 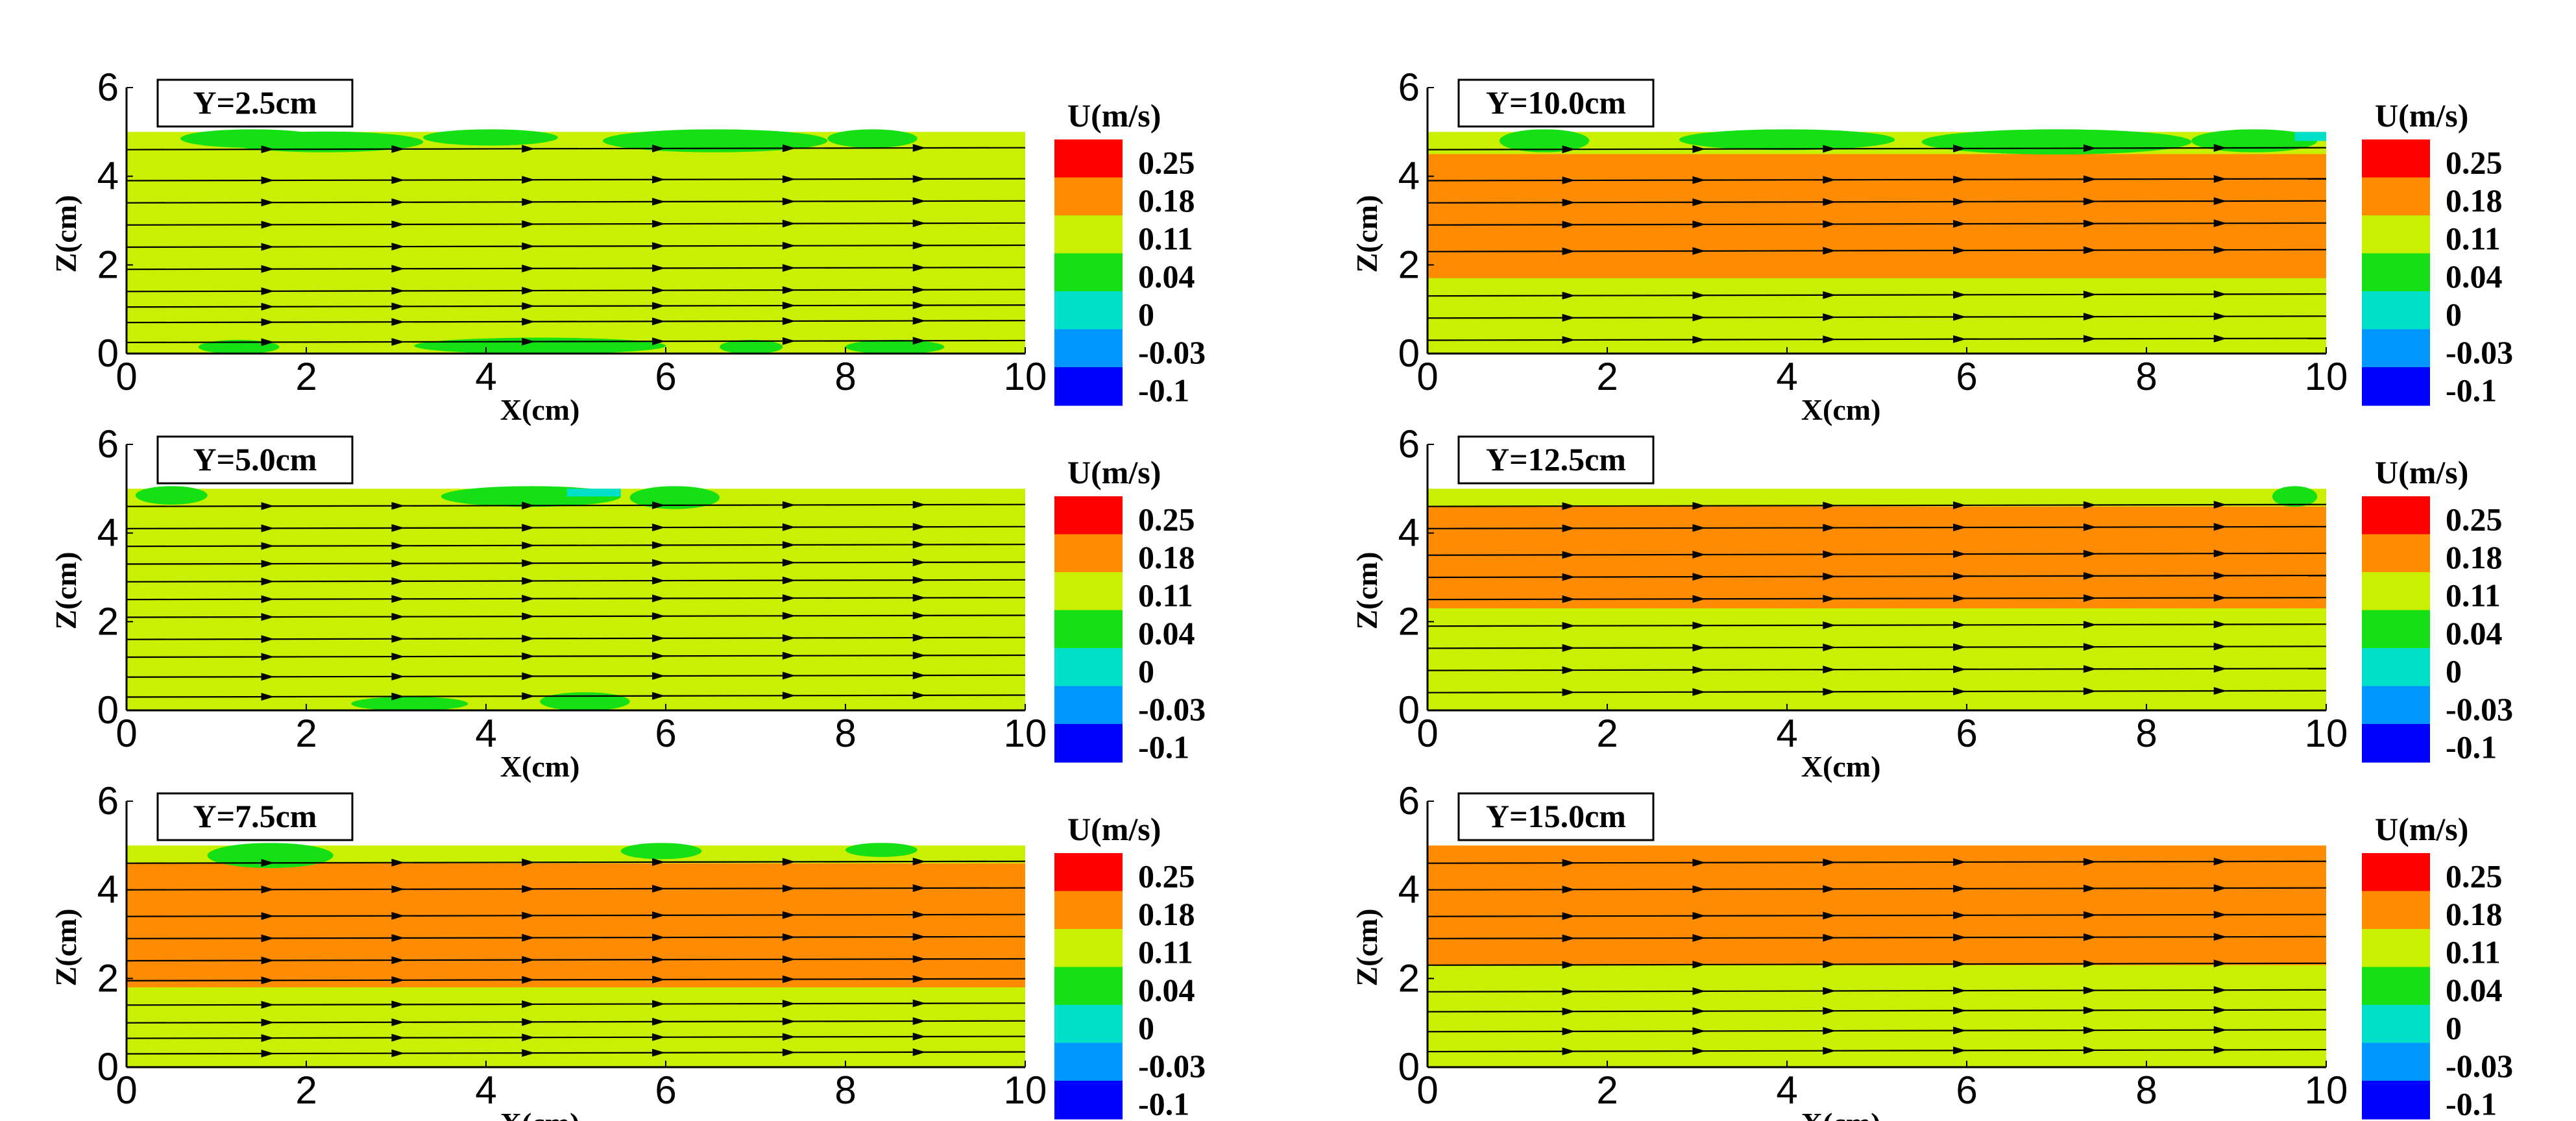 I want to click on x-axis-label: X(cm), so click(x=1841, y=1114).